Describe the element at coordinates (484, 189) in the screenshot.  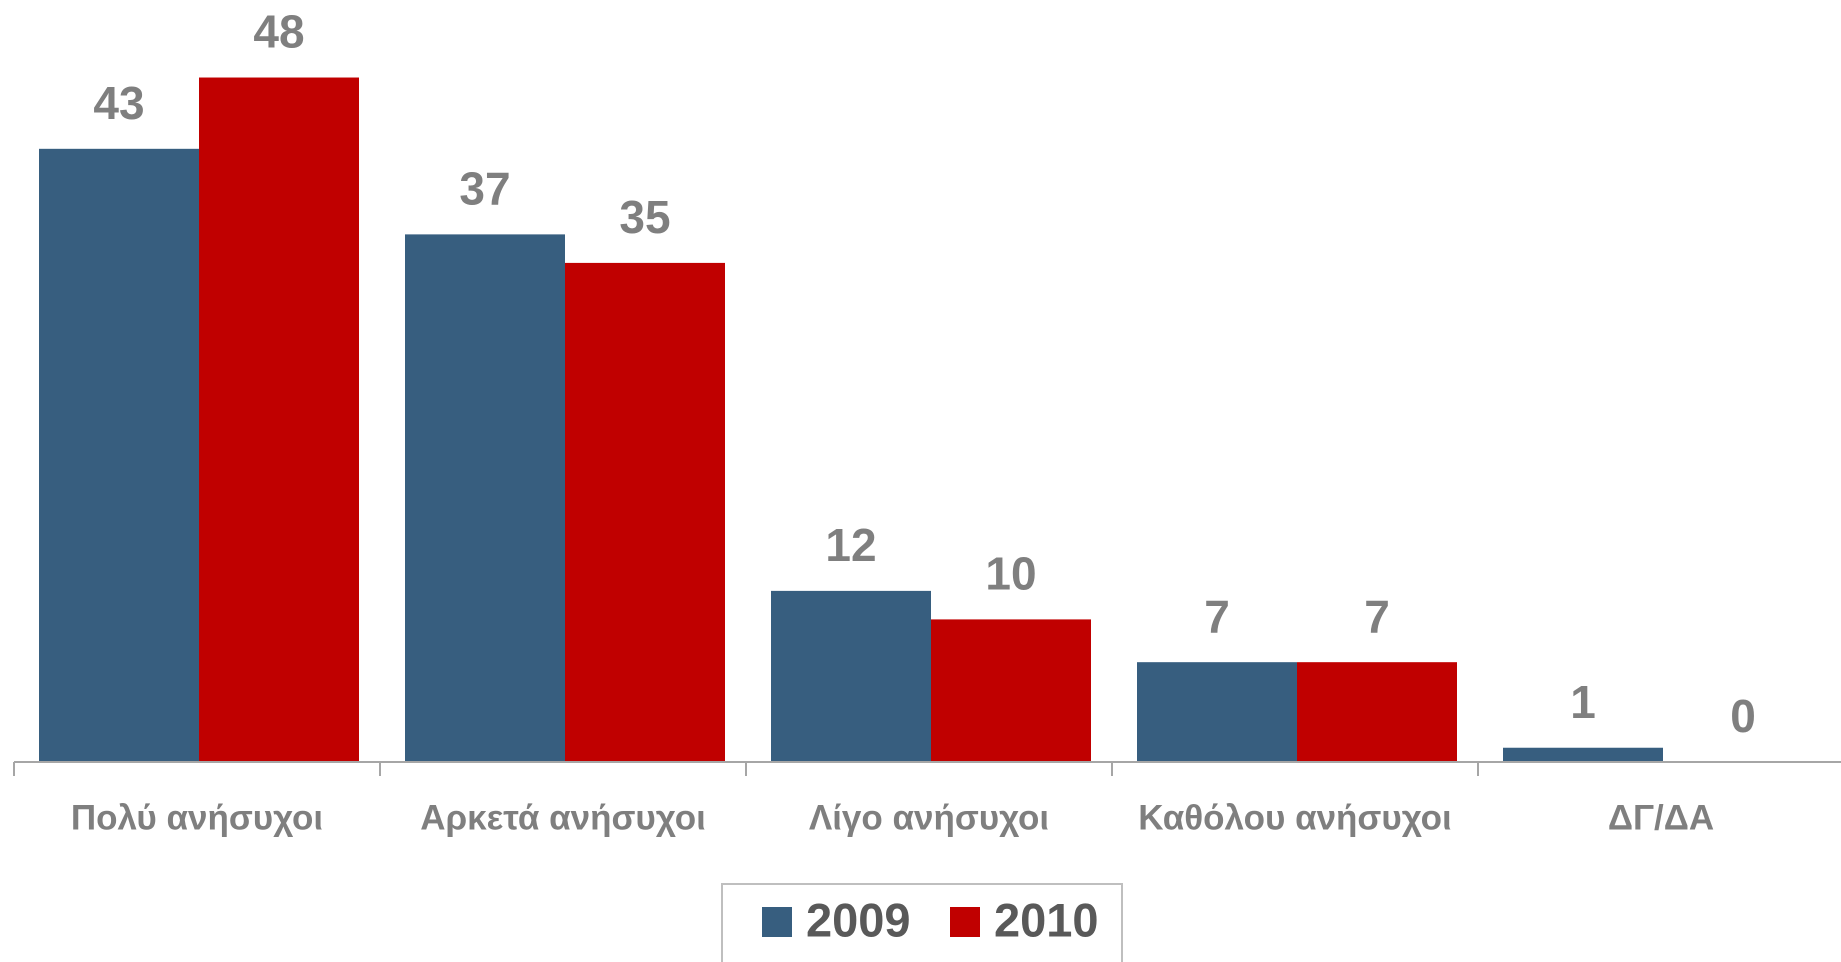
I see `data-label: 37` at that location.